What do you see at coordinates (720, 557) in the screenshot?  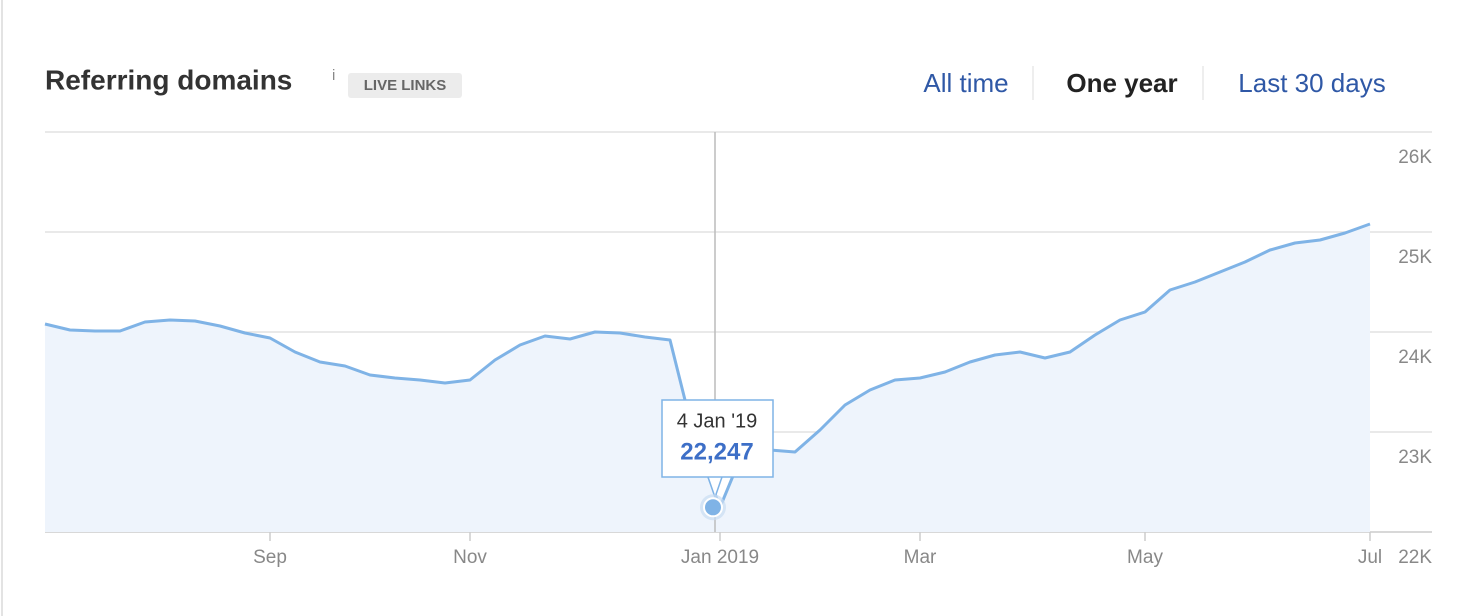 I see `x-tick-label: Jan 2019` at bounding box center [720, 557].